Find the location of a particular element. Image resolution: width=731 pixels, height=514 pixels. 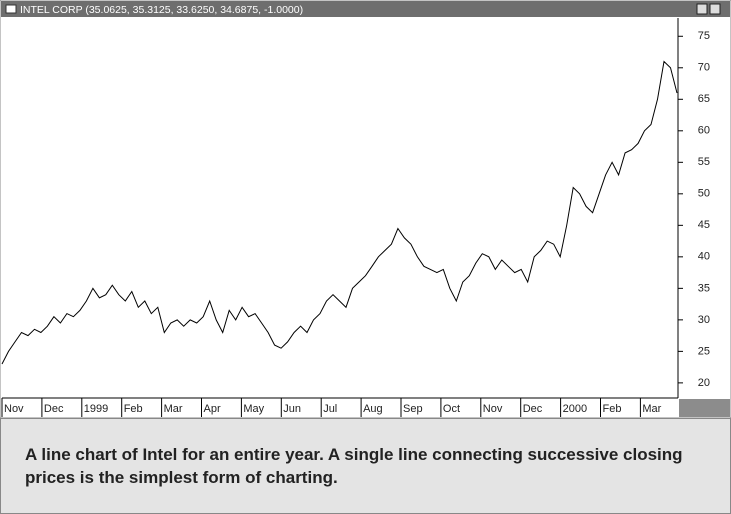

x-tick-label: Oct is located at coordinates (451, 409).